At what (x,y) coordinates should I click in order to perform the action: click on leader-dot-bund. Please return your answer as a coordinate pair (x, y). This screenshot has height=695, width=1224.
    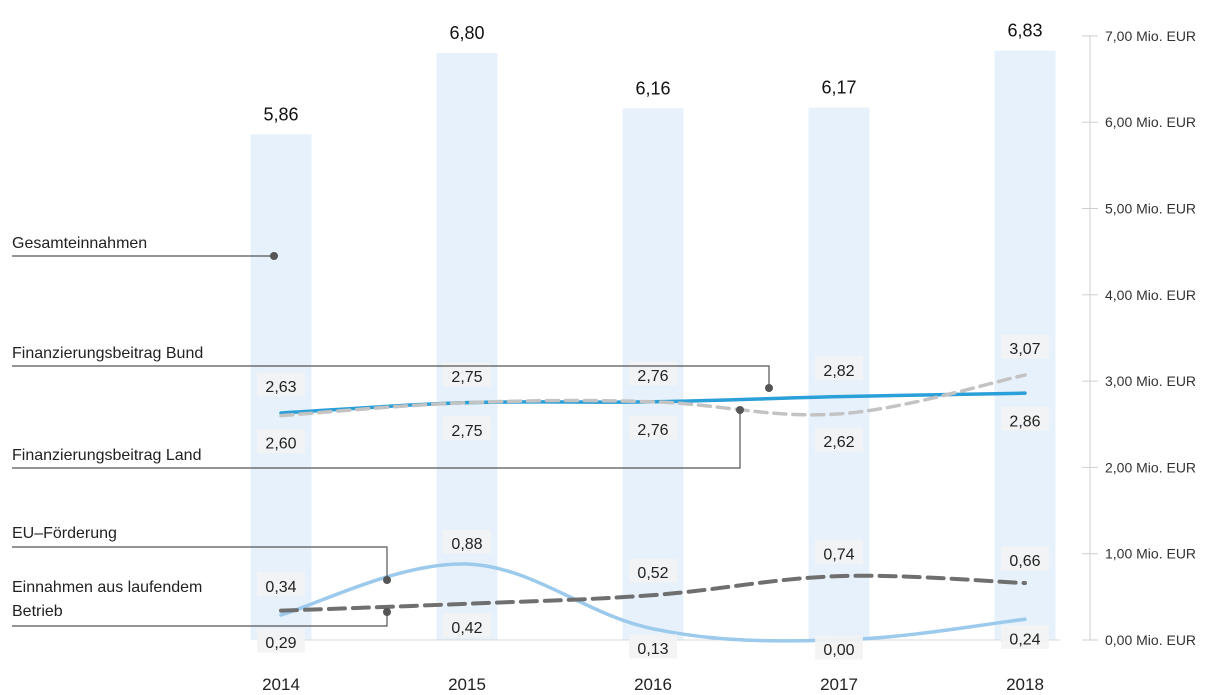
    Looking at the image, I should click on (769, 388).